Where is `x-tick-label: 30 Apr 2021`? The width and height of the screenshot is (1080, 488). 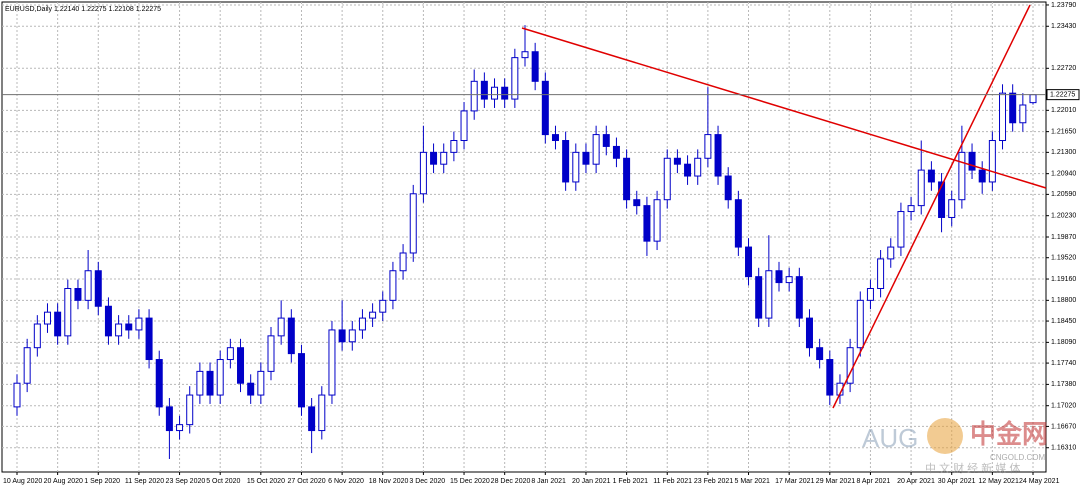 x-tick-label: 30 Apr 2021 is located at coordinates (957, 481).